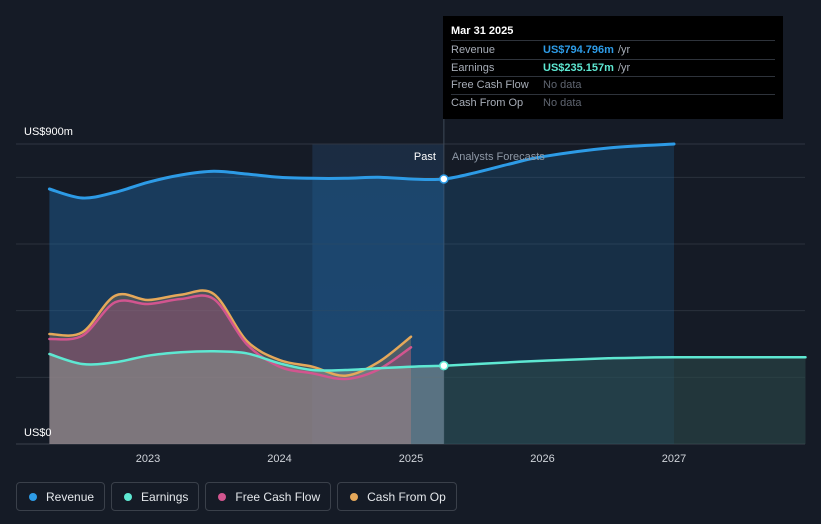 The image size is (821, 524). I want to click on tooltip-date: Mar 31 2025, so click(613, 32).